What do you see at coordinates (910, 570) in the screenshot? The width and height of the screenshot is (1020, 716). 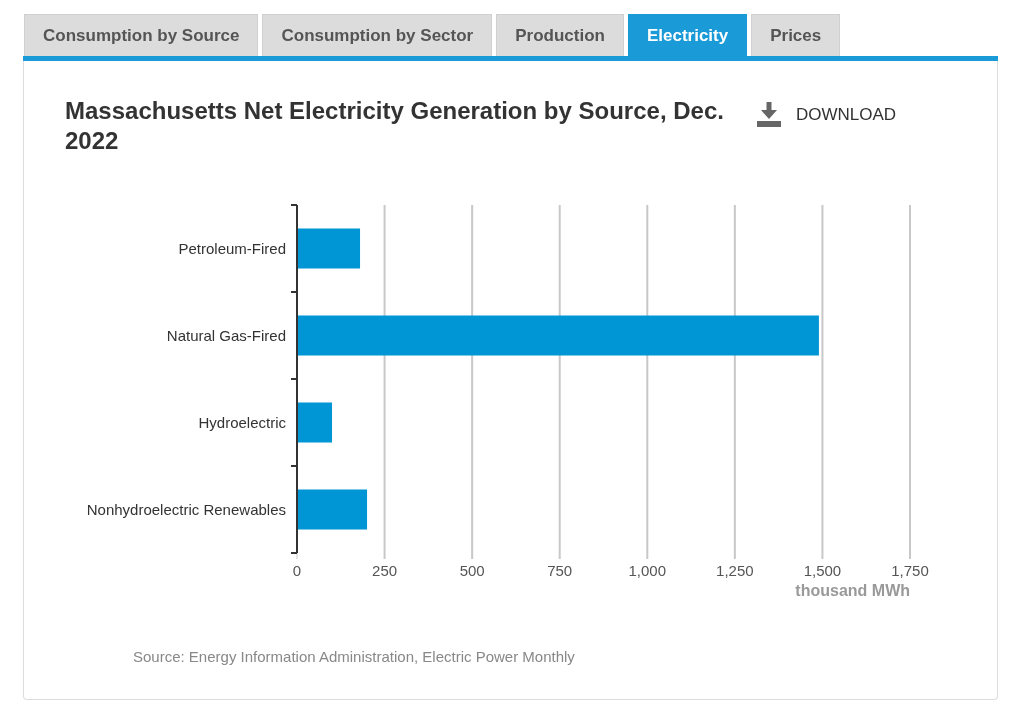 I see `x-tick-label: 1,750` at bounding box center [910, 570].